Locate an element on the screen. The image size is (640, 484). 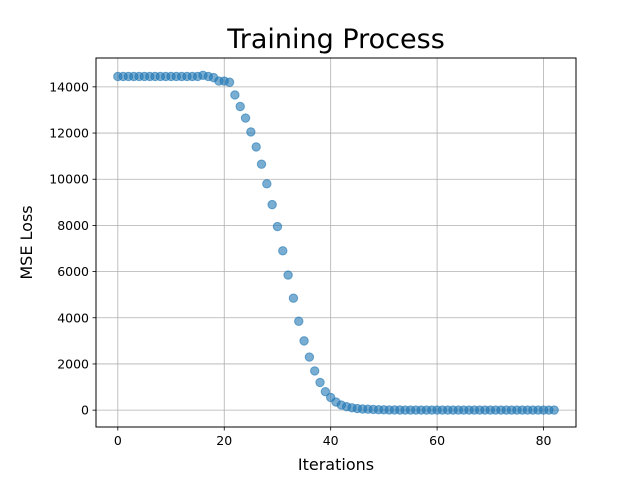
x-tick-label: 80 is located at coordinates (544, 440).